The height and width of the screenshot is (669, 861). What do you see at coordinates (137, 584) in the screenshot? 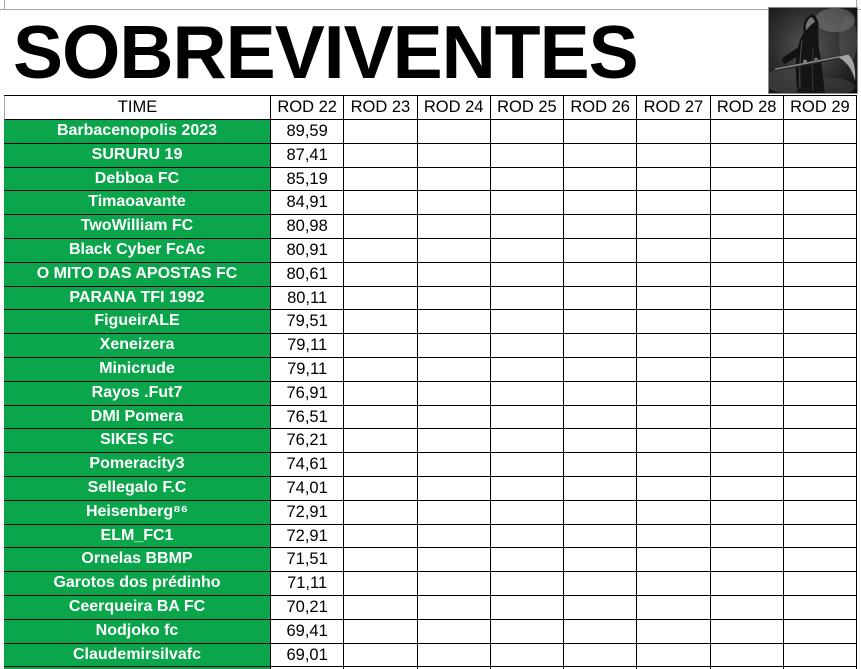
I see `team-cell: Garotos dos prédinho` at bounding box center [137, 584].